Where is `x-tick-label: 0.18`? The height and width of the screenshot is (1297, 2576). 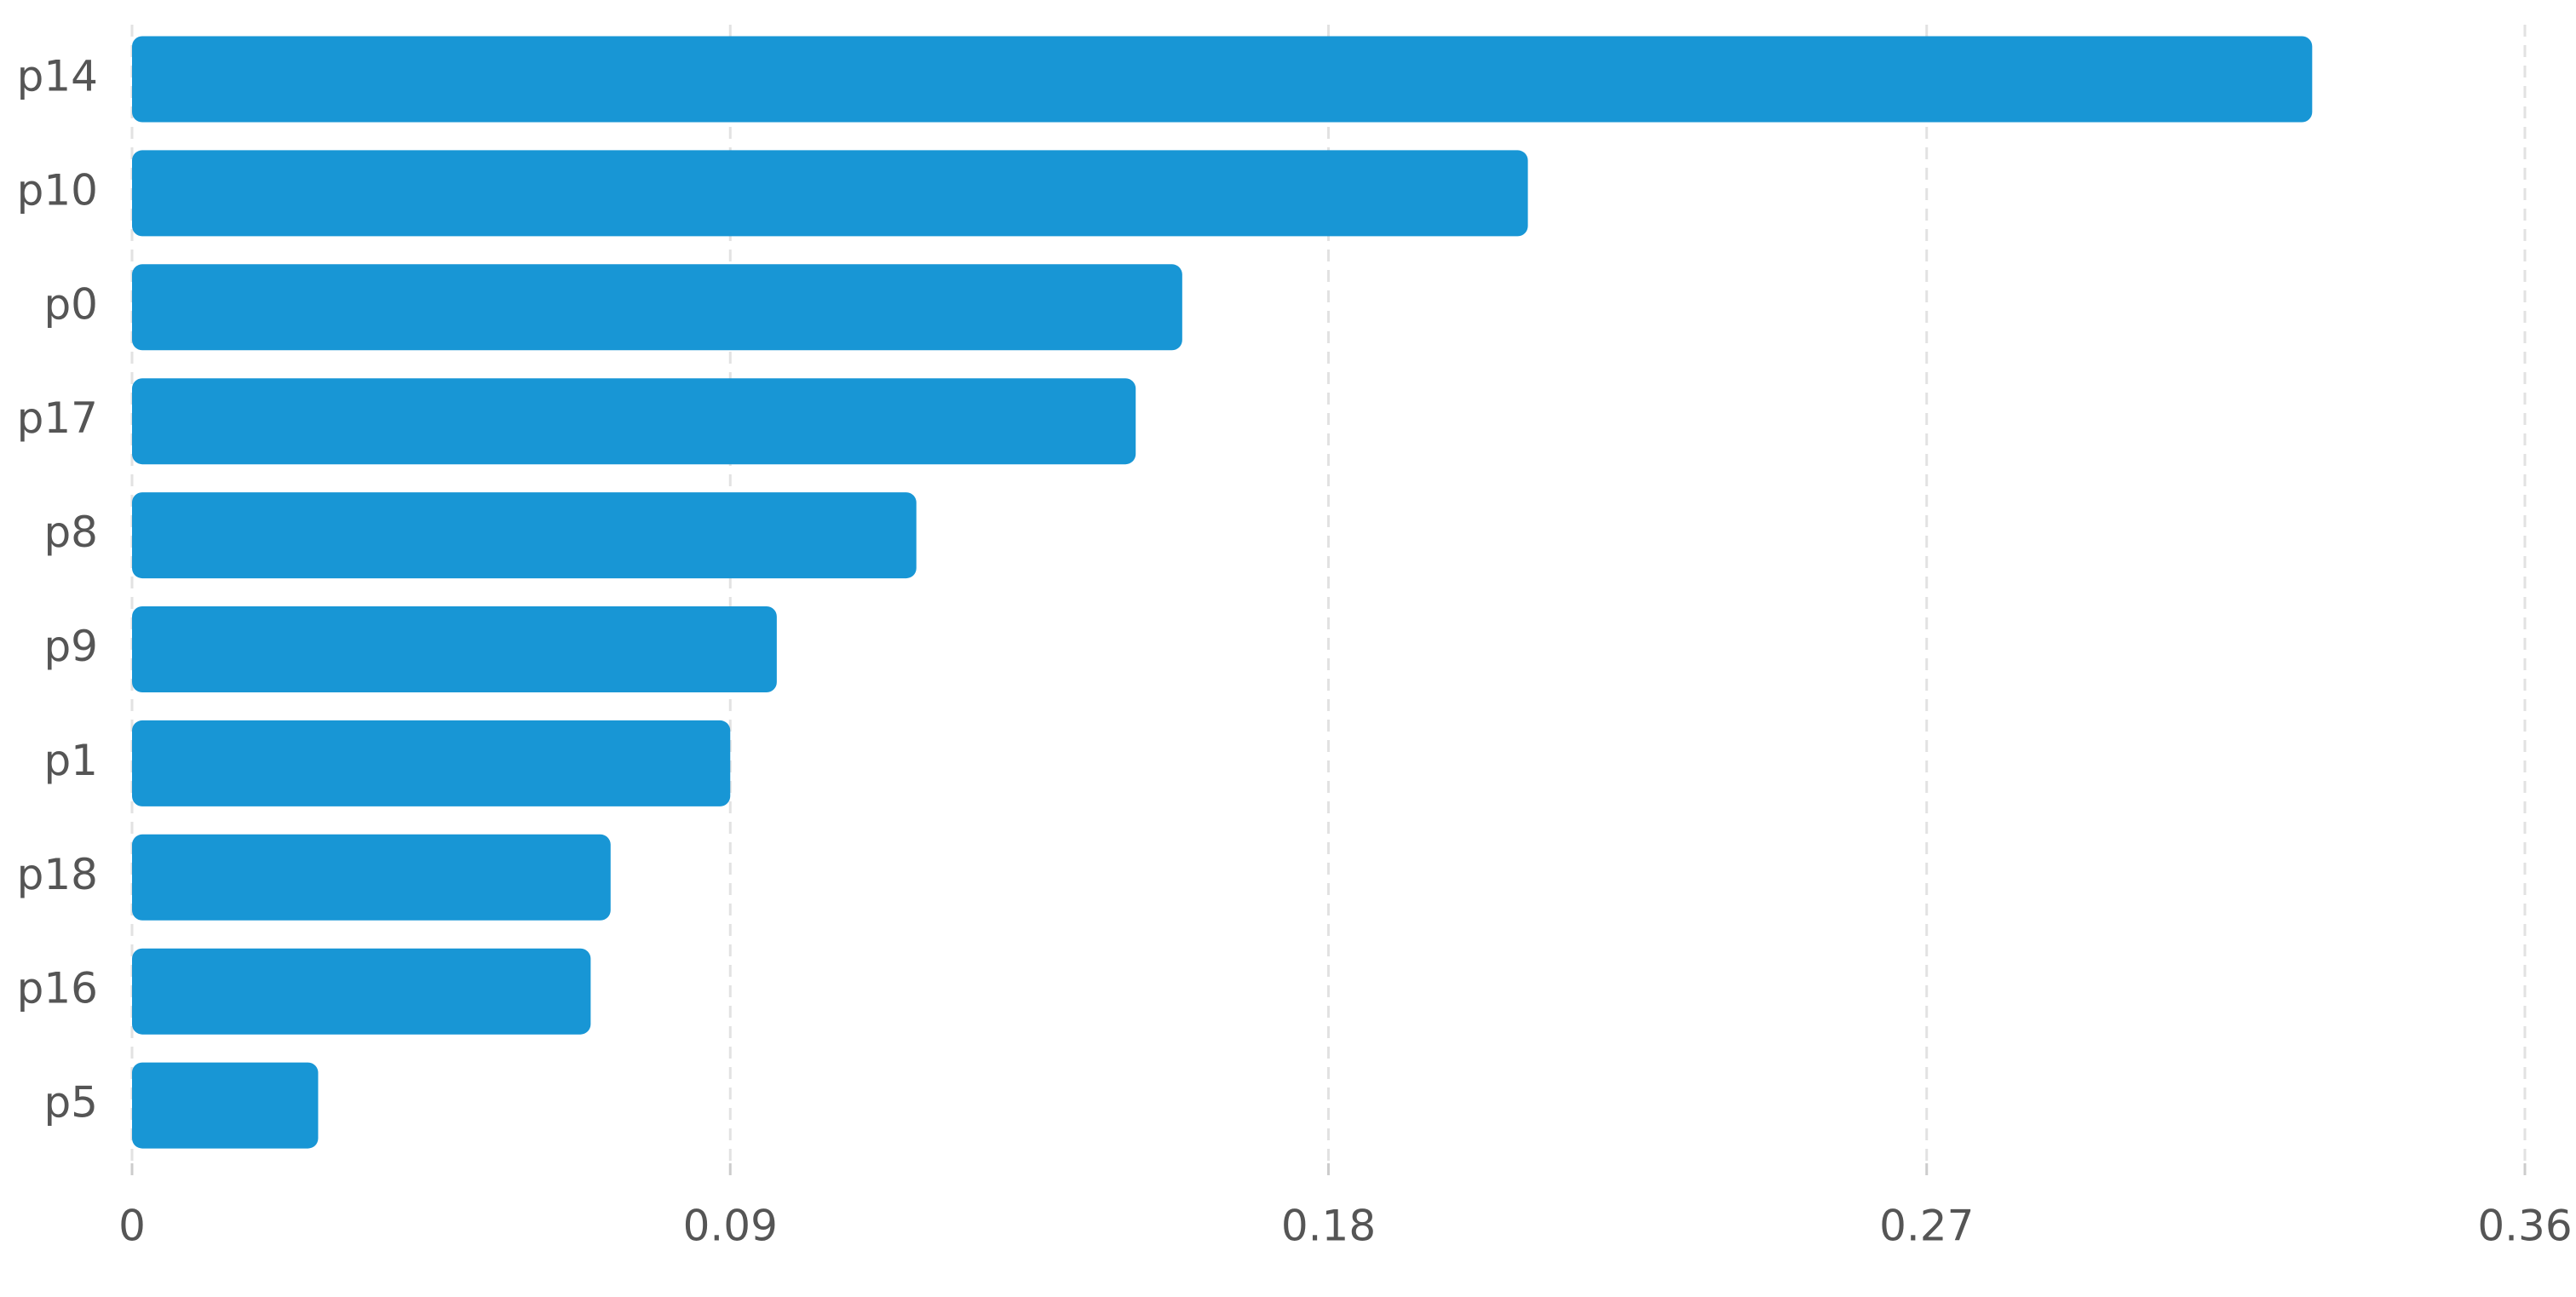
x-tick-label: 0.18 is located at coordinates (1329, 1226).